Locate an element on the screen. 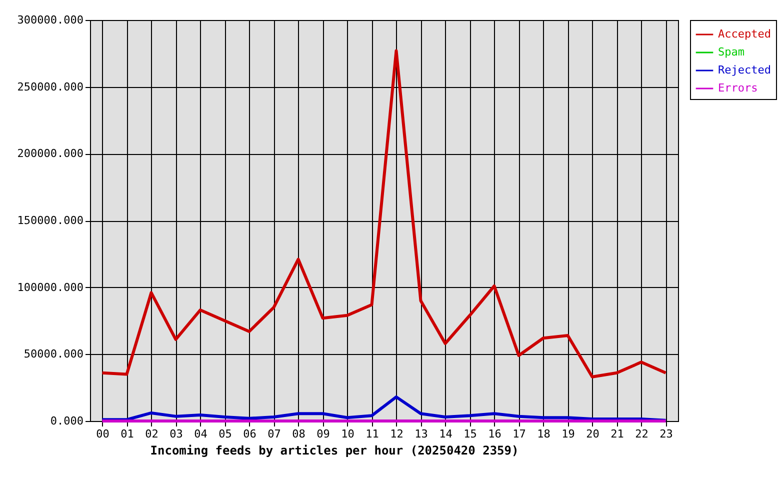 This screenshot has height=480, width=780. x-tick-label: 13 is located at coordinates (421, 434).